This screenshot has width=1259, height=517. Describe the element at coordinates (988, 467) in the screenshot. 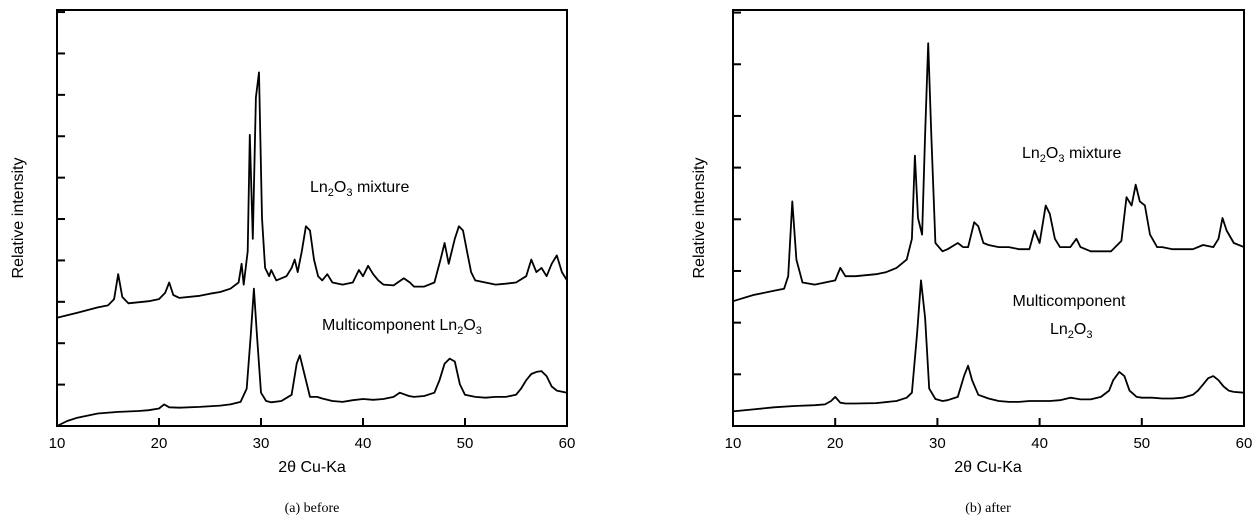

I see `panel-b-x-axis-title: 2θ Cu-Ka` at that location.